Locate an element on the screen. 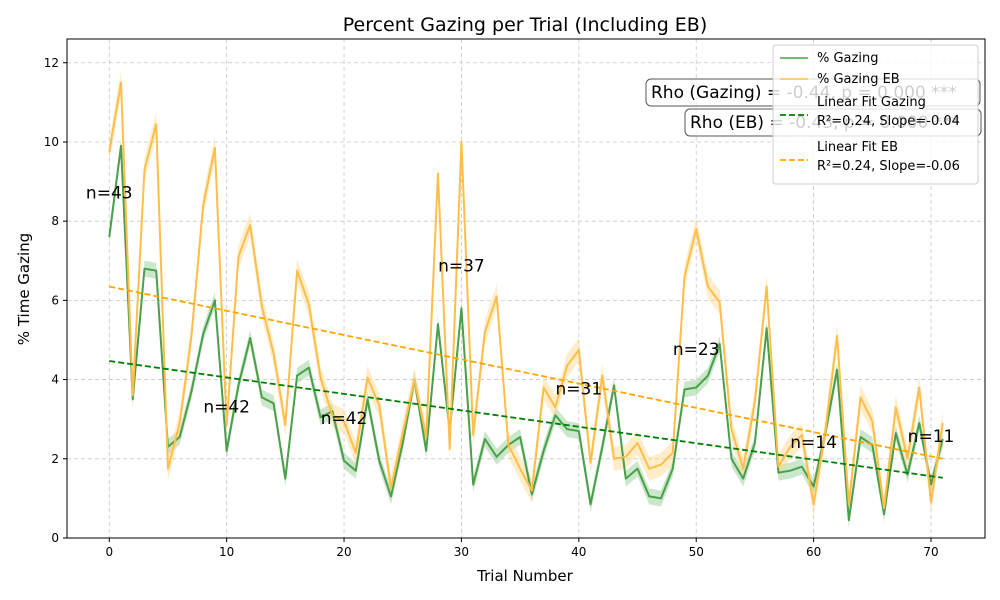 The width and height of the screenshot is (1000, 600). x-tick-label: 70 is located at coordinates (930, 552).